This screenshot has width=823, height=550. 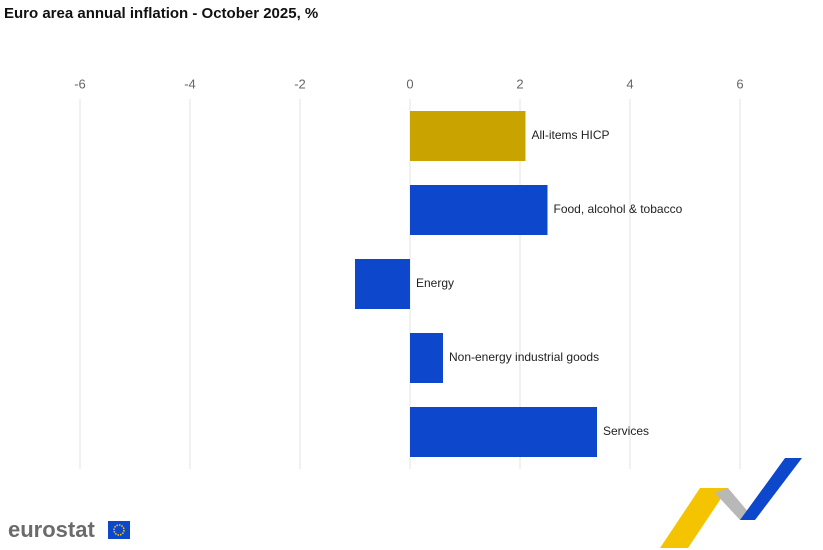 What do you see at coordinates (190, 83) in the screenshot?
I see `x-tick-label: -4` at bounding box center [190, 83].